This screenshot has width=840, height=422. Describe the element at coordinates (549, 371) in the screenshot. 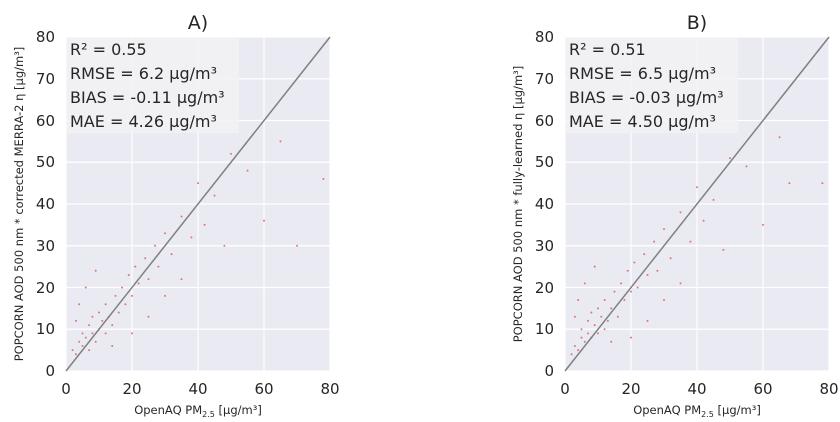

I see `panel-b-ytick-0: 0` at that location.